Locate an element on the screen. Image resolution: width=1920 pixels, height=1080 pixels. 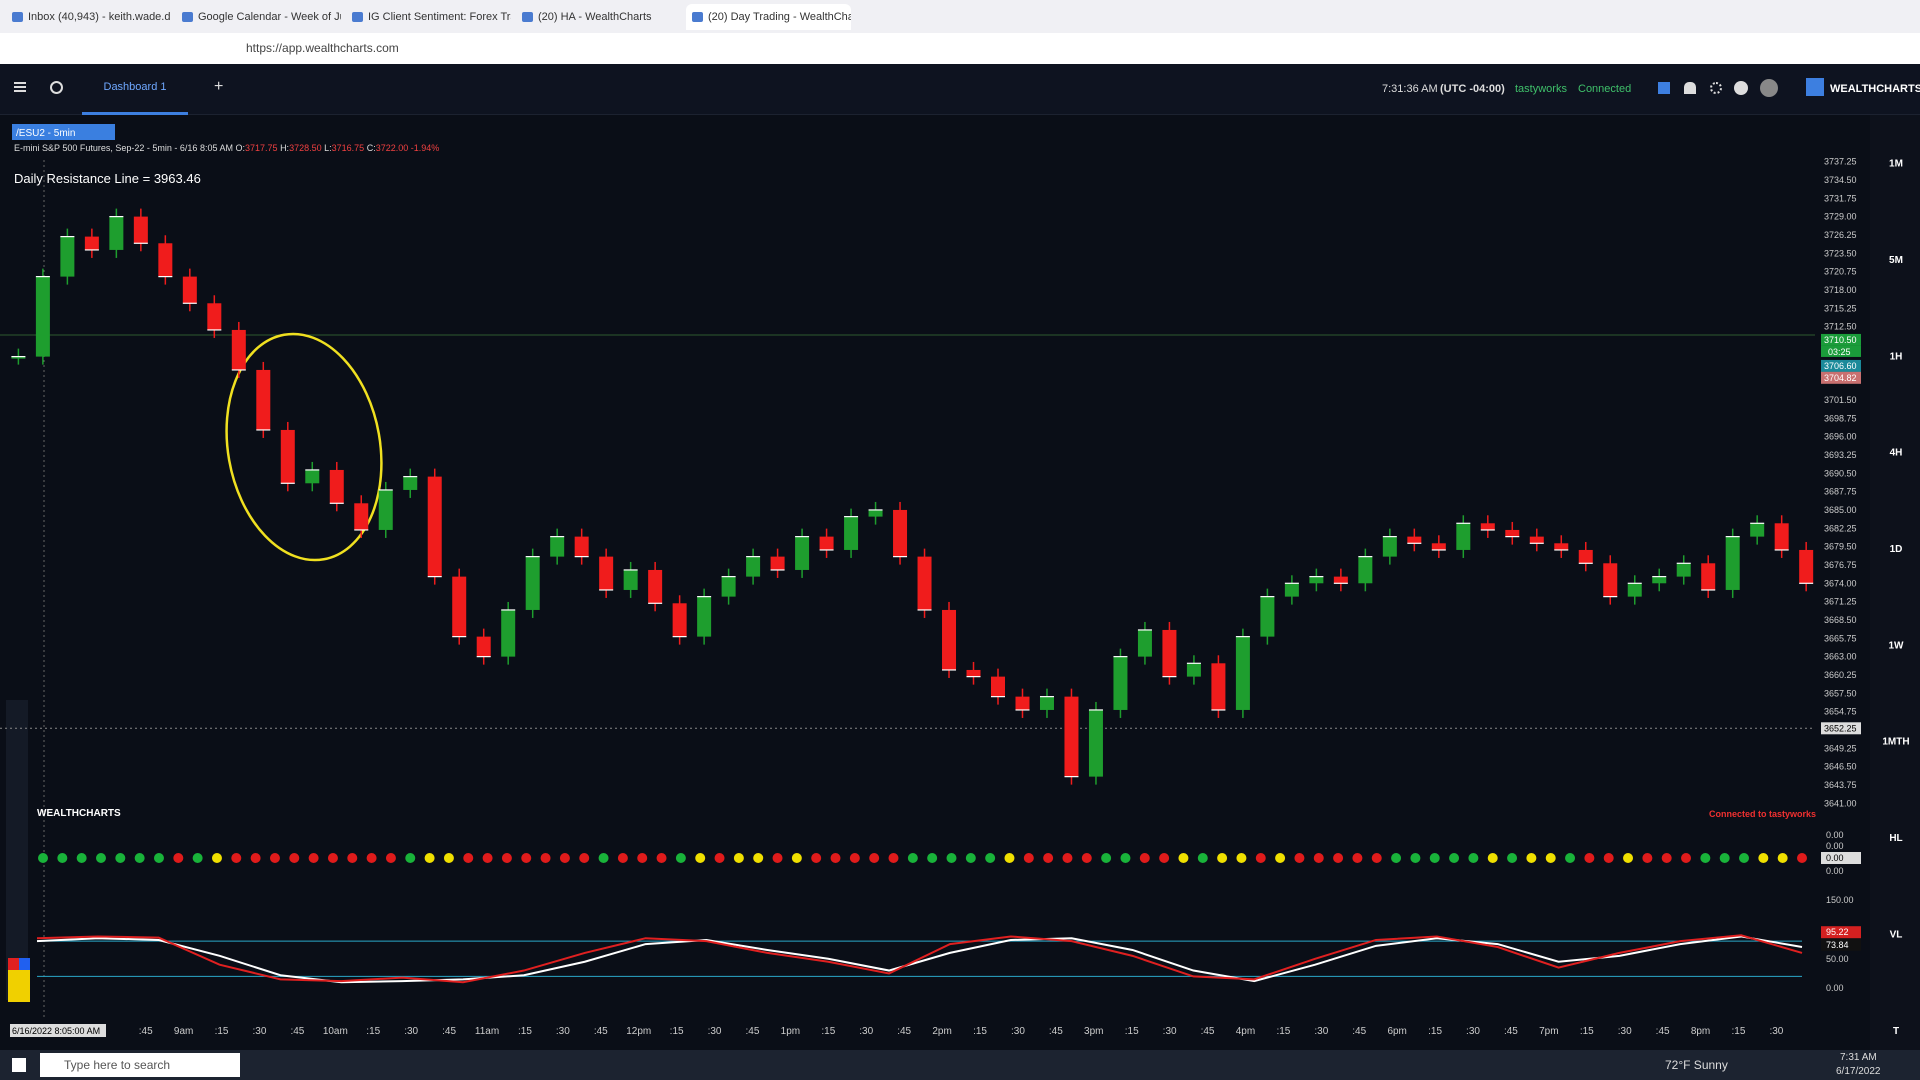
color-tool-red is located at coordinates (13, 964).